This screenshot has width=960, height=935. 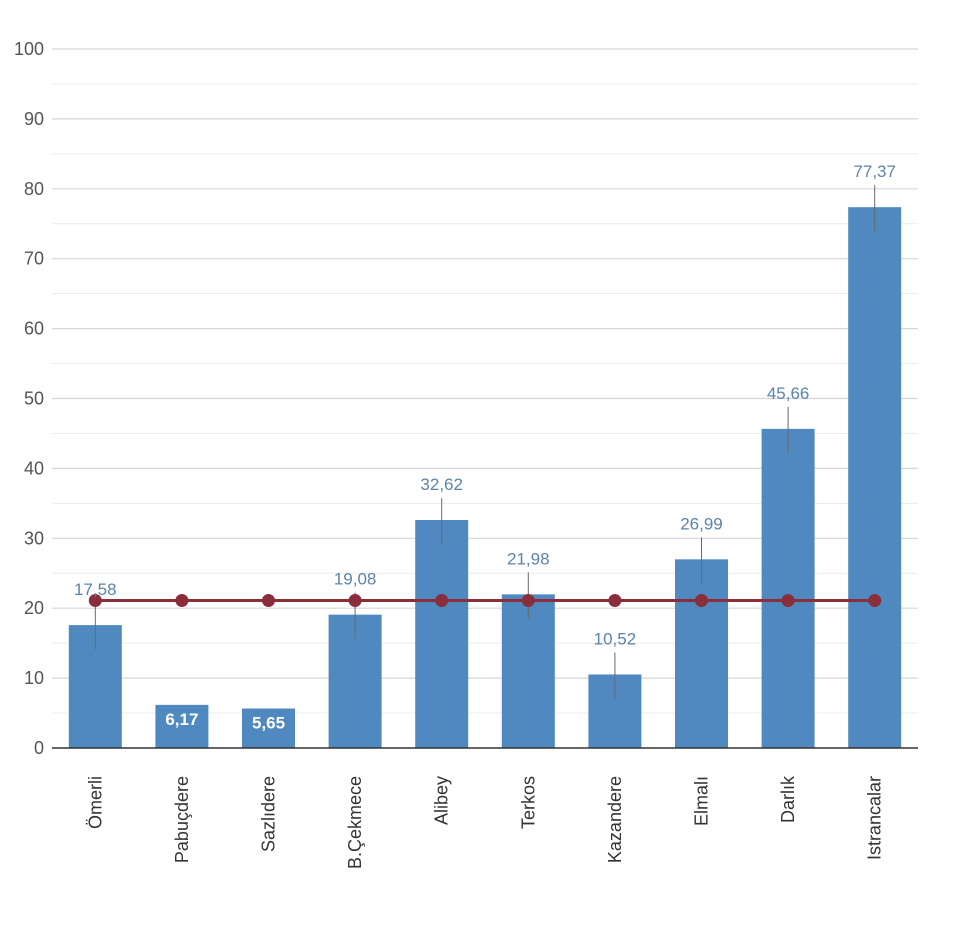 I want to click on x-tick-label: Darlık, so click(x=788, y=799).